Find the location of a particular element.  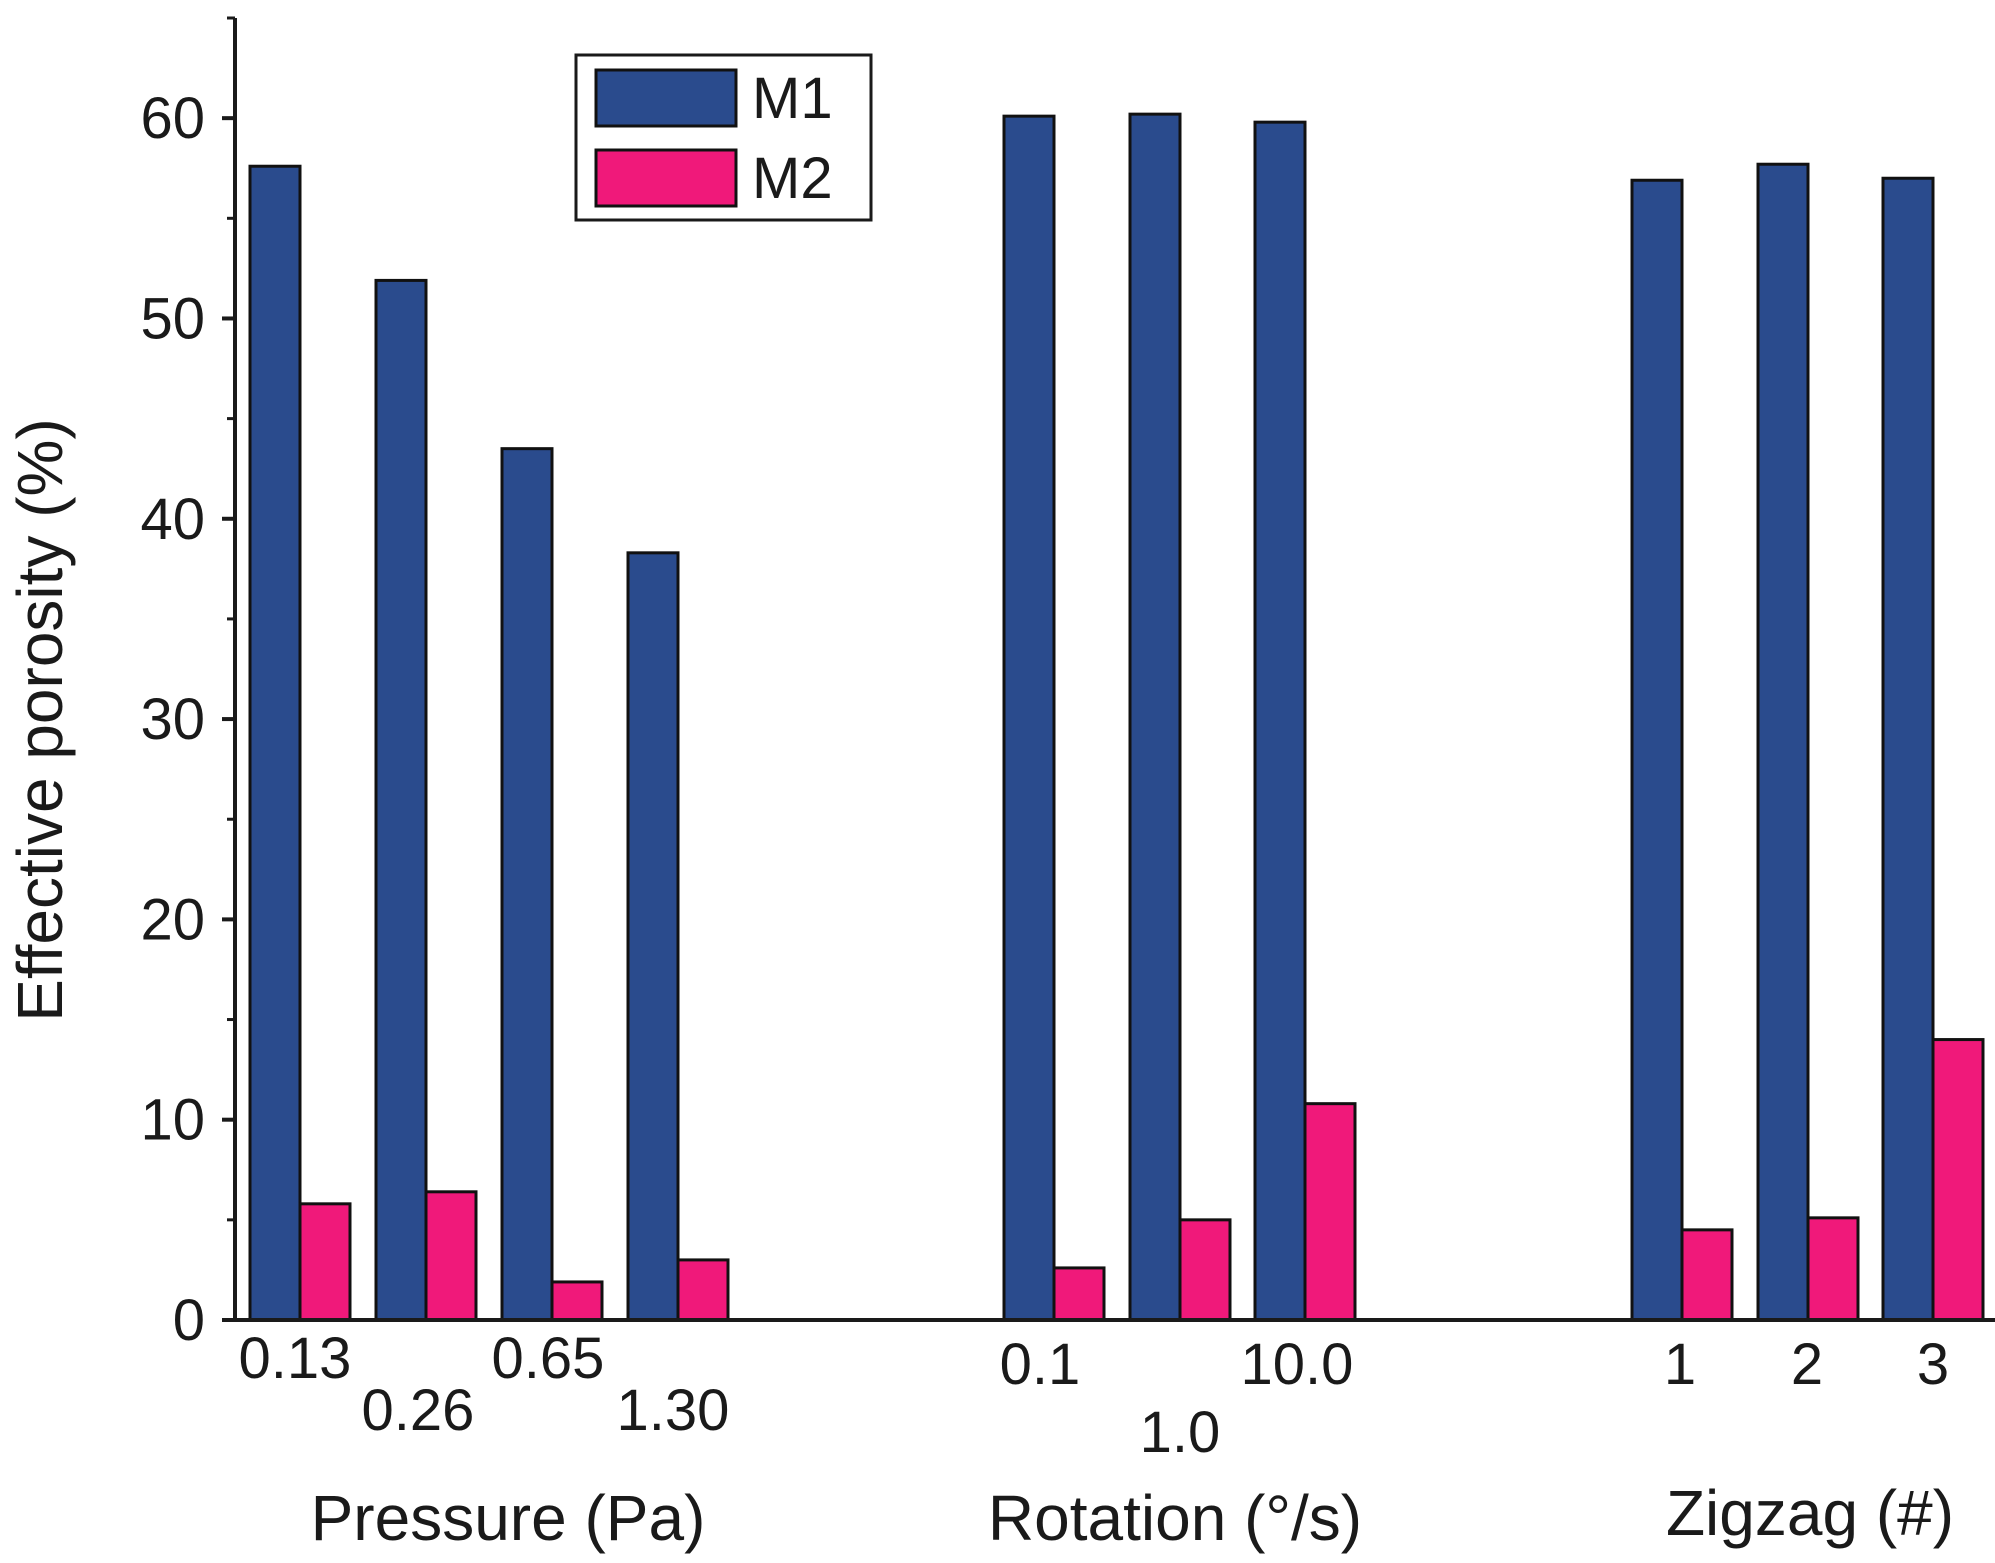

x-tick-label: 0.1 is located at coordinates (1040, 1364).